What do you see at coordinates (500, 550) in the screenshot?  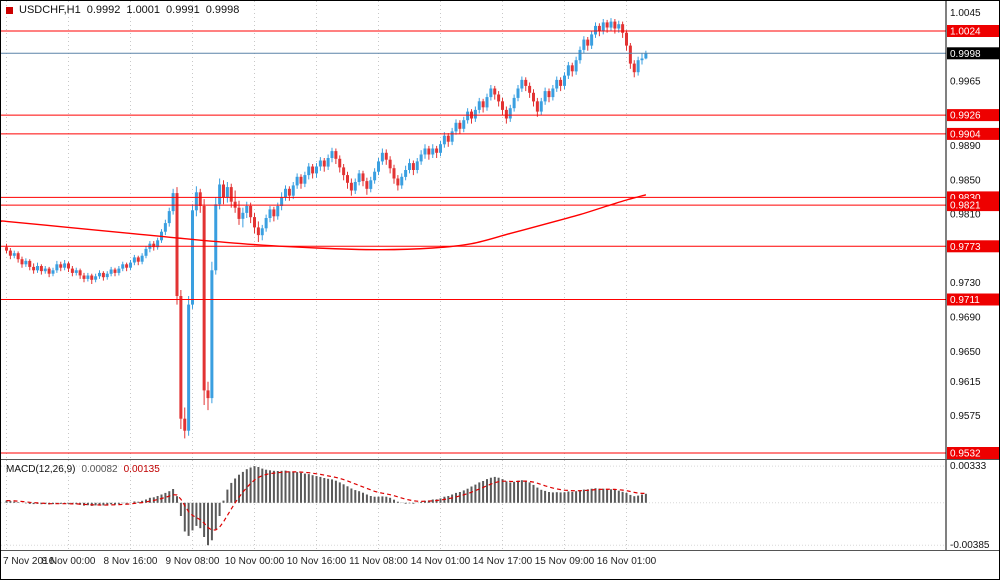 I see `pane-divider-bottom` at bounding box center [500, 550].